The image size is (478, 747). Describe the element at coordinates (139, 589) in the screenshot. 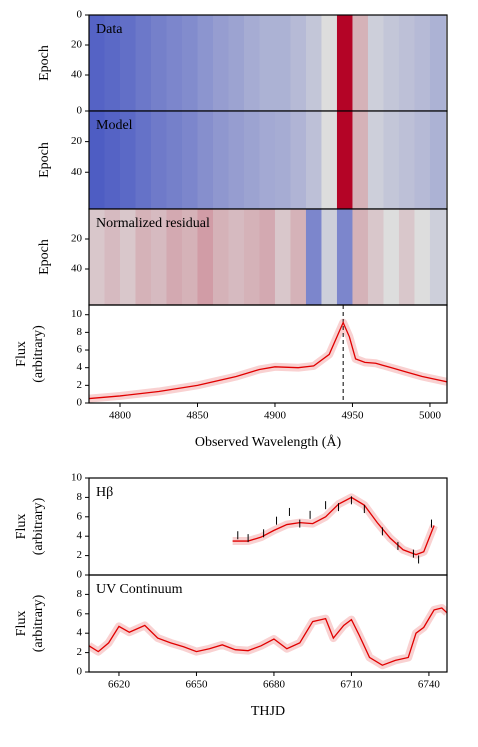

I see `panel-label: UV Continuum` at that location.